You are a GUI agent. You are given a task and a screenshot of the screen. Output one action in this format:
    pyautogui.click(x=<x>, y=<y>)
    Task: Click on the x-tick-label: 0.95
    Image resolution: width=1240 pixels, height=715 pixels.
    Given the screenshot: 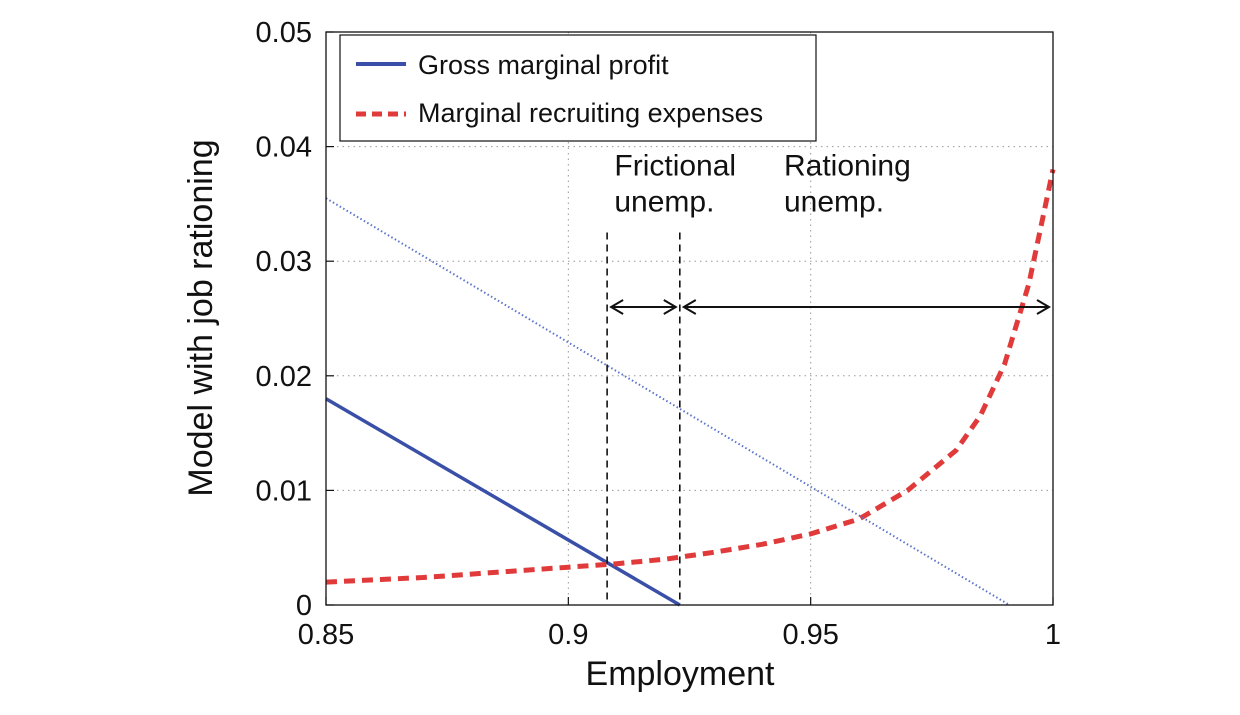 What is the action you would take?
    pyautogui.click(x=810, y=635)
    